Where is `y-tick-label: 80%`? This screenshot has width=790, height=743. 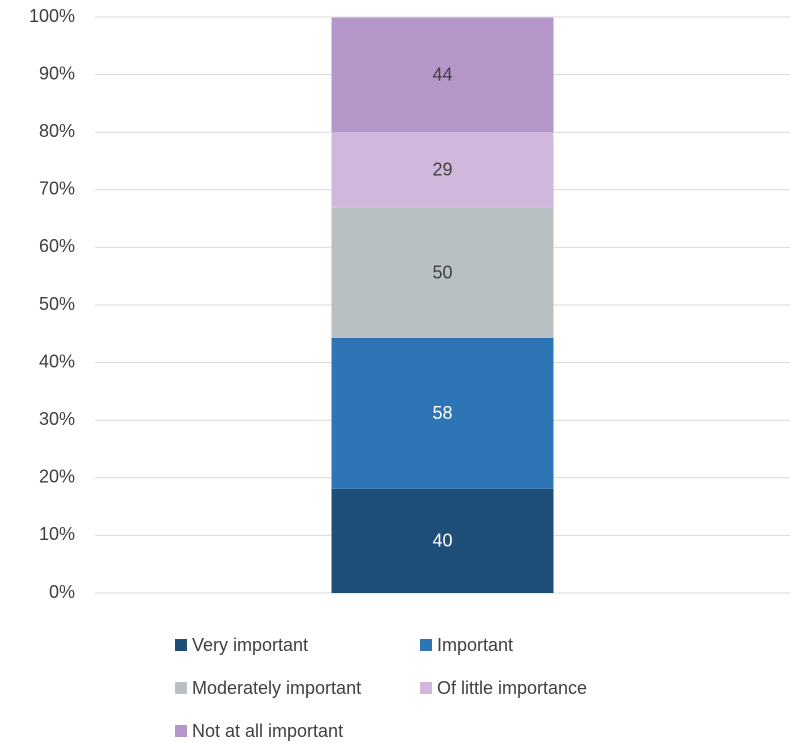 y-tick-label: 80% is located at coordinates (57, 131).